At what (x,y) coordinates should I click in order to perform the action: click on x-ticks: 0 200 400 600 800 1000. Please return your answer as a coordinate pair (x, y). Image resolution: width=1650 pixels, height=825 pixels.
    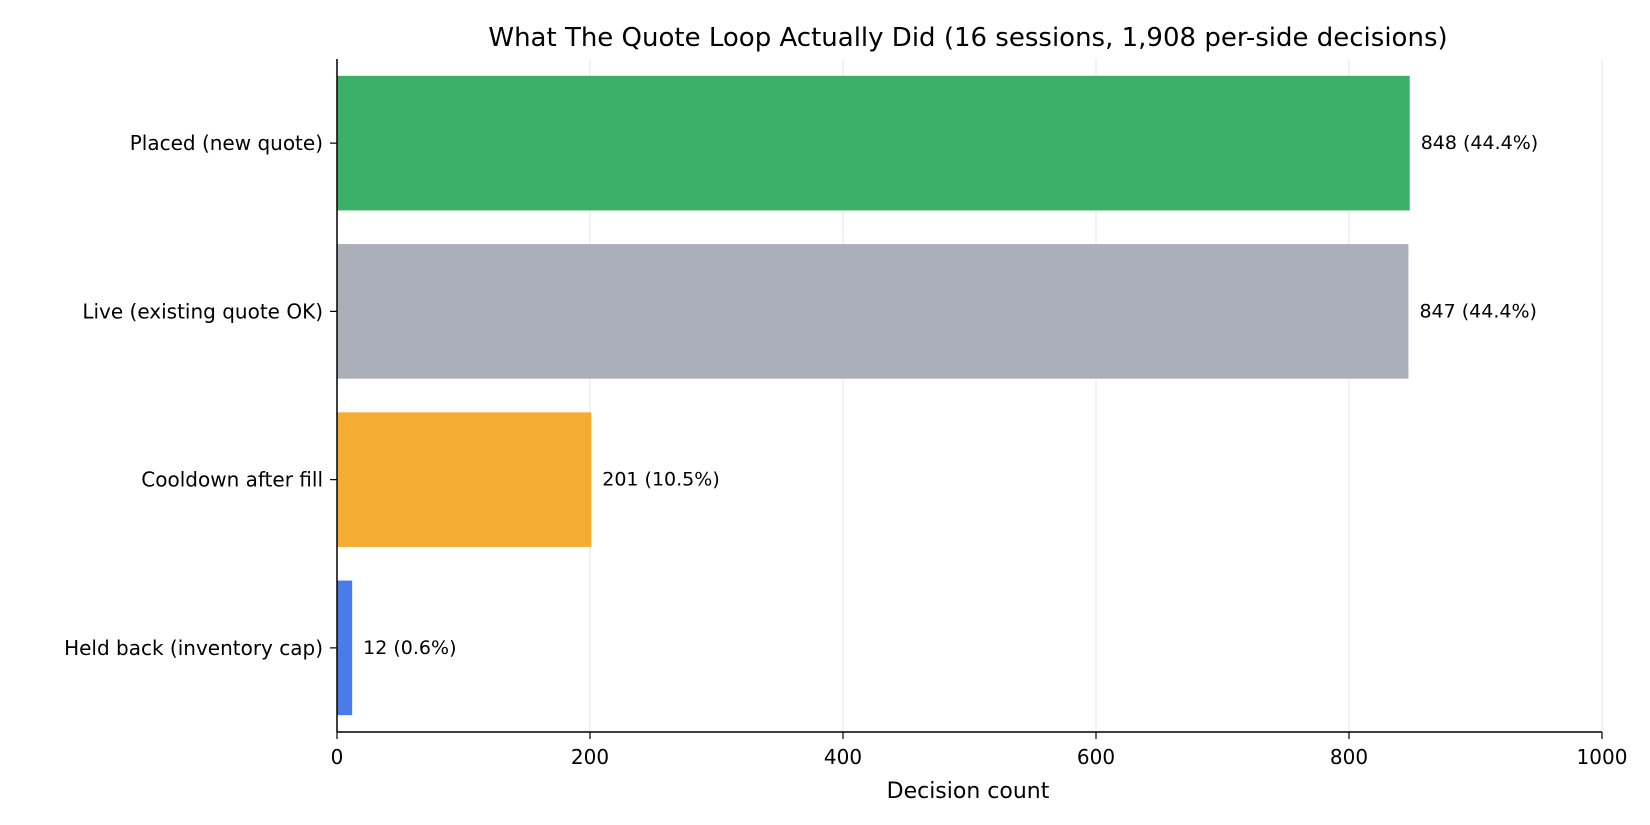
    Looking at the image, I should click on (979, 750).